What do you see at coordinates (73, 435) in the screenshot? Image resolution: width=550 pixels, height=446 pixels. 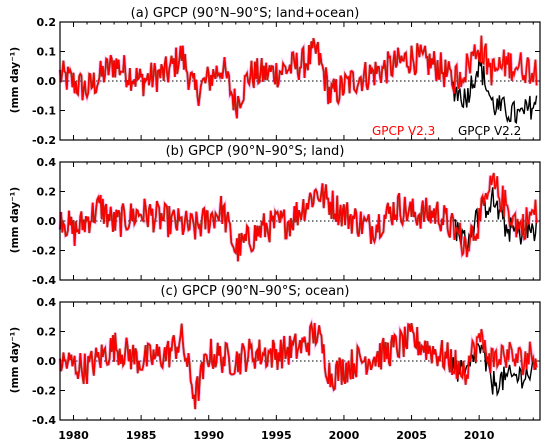 I see `xtick-label: 1980` at bounding box center [73, 435].